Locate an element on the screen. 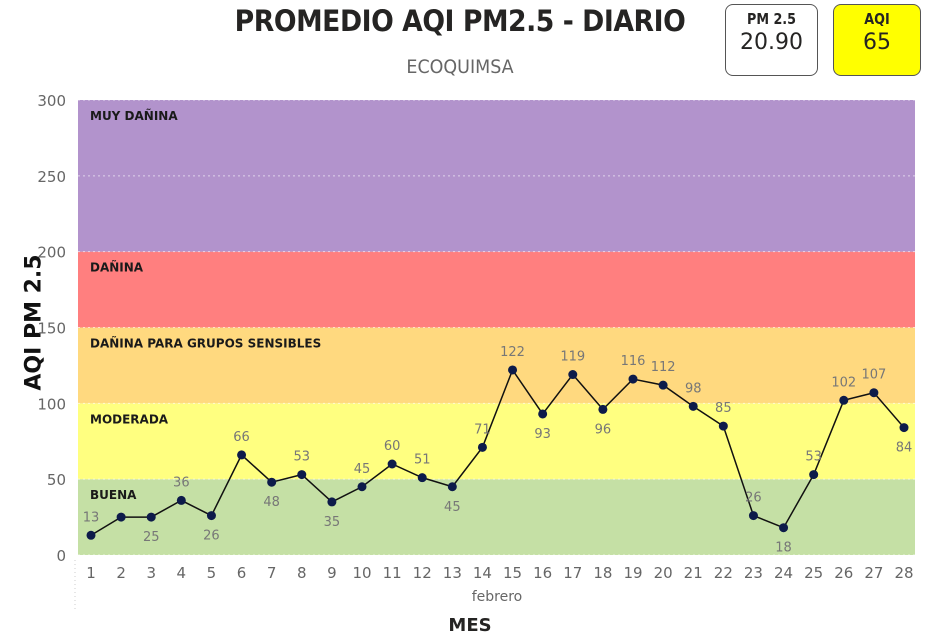 The height and width of the screenshot is (643, 927). data-label: 25 is located at coordinates (151, 537).